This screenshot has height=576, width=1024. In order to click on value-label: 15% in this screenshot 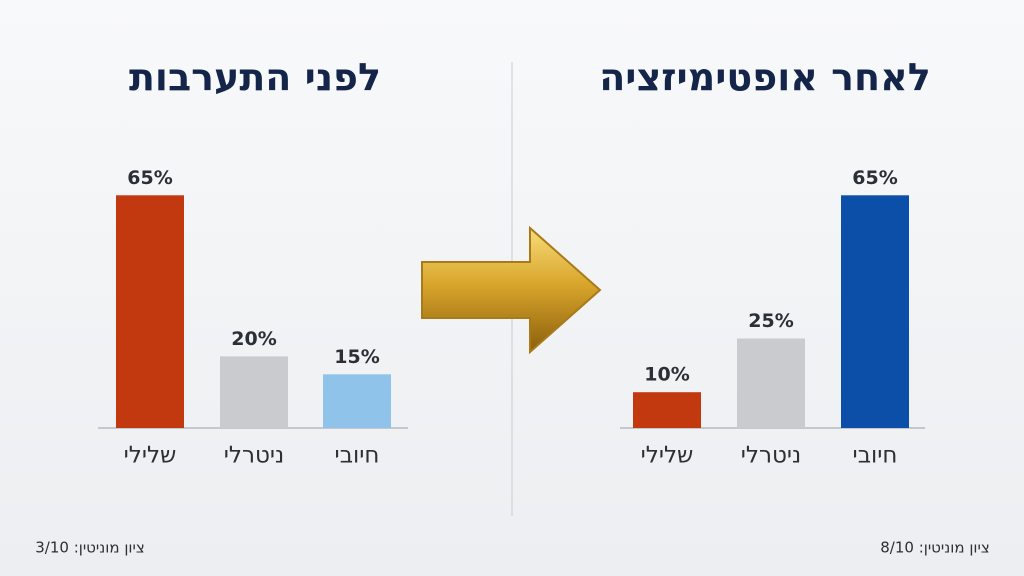, I will do `click(356, 357)`.